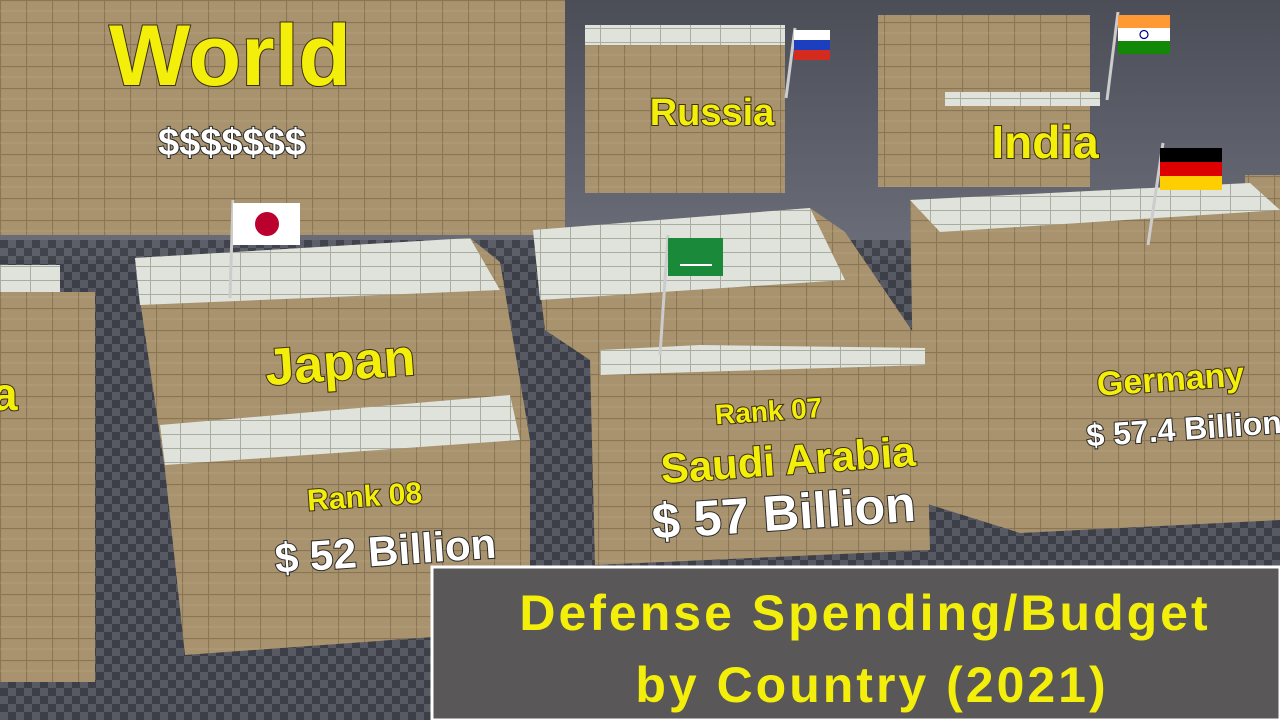 The width and height of the screenshot is (1280, 720). What do you see at coordinates (1184, 194) in the screenshot?
I see `germany-flag` at bounding box center [1184, 194].